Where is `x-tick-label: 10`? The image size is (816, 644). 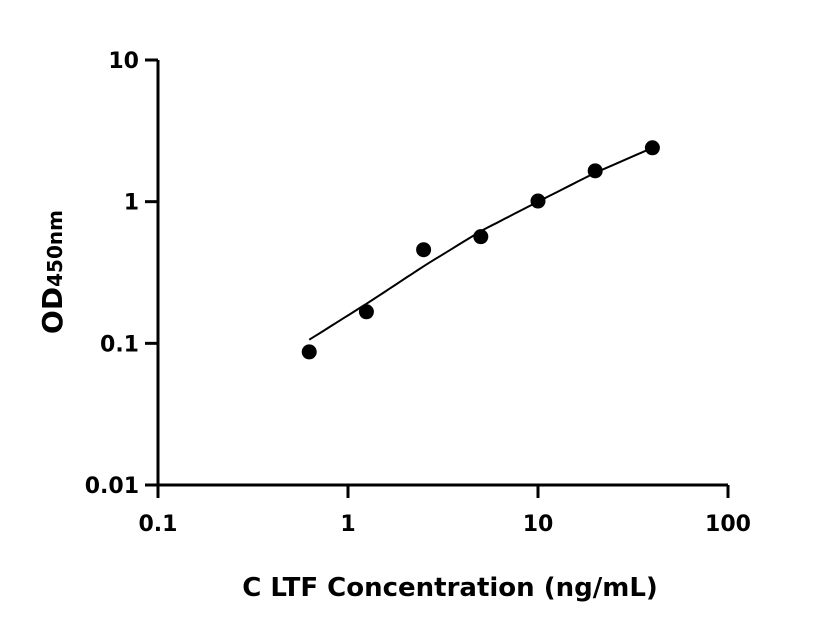 x-tick-label: 10 is located at coordinates (538, 524).